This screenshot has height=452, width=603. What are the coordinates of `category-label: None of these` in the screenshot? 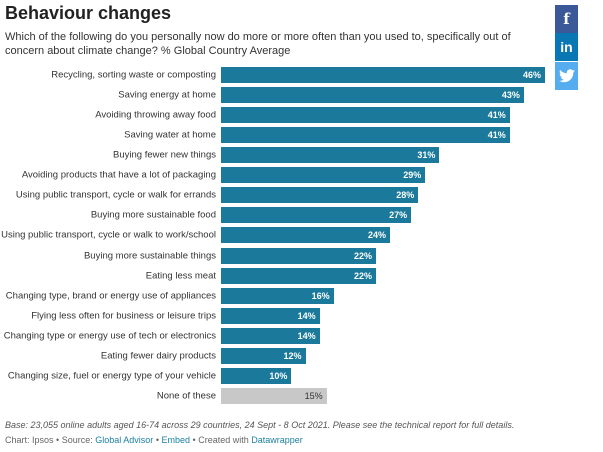 It's located at (186, 396).